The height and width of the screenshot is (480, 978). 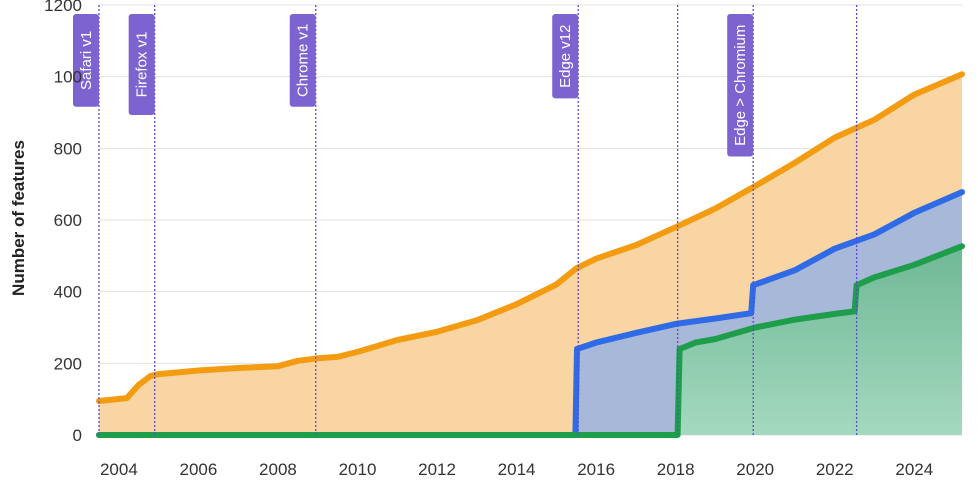 What do you see at coordinates (358, 469) in the screenshot?
I see `x-tick-label: 2010` at bounding box center [358, 469].